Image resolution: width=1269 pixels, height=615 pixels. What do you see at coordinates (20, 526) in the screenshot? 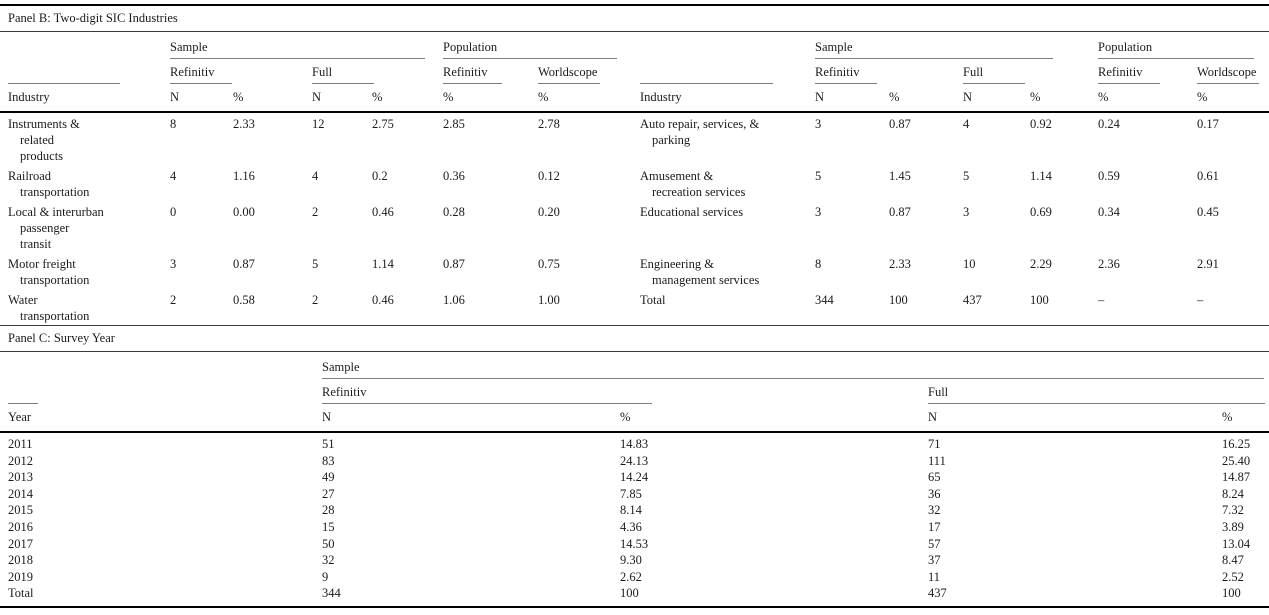
I see `year-cell: 2016` at bounding box center [20, 526].